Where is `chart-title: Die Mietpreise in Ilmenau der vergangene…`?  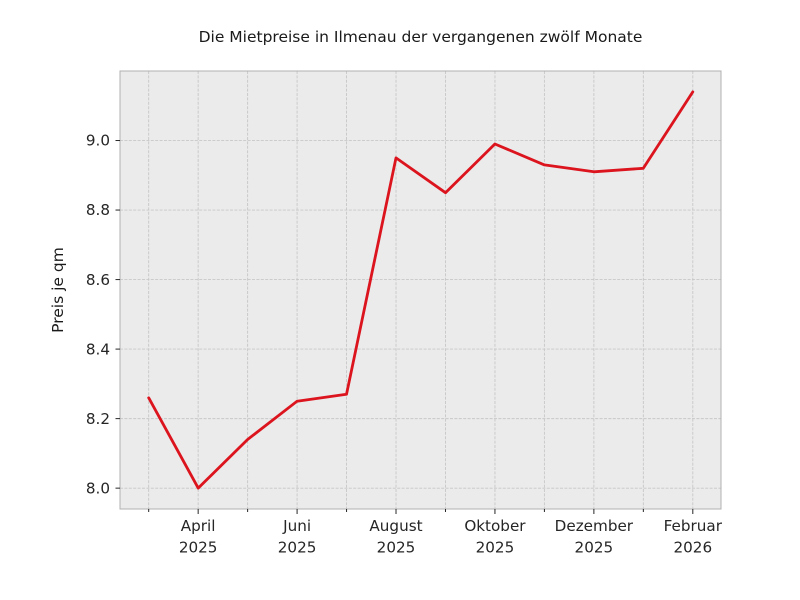 chart-title: Die Mietpreise in Ilmenau der vergangene… is located at coordinates (420, 37).